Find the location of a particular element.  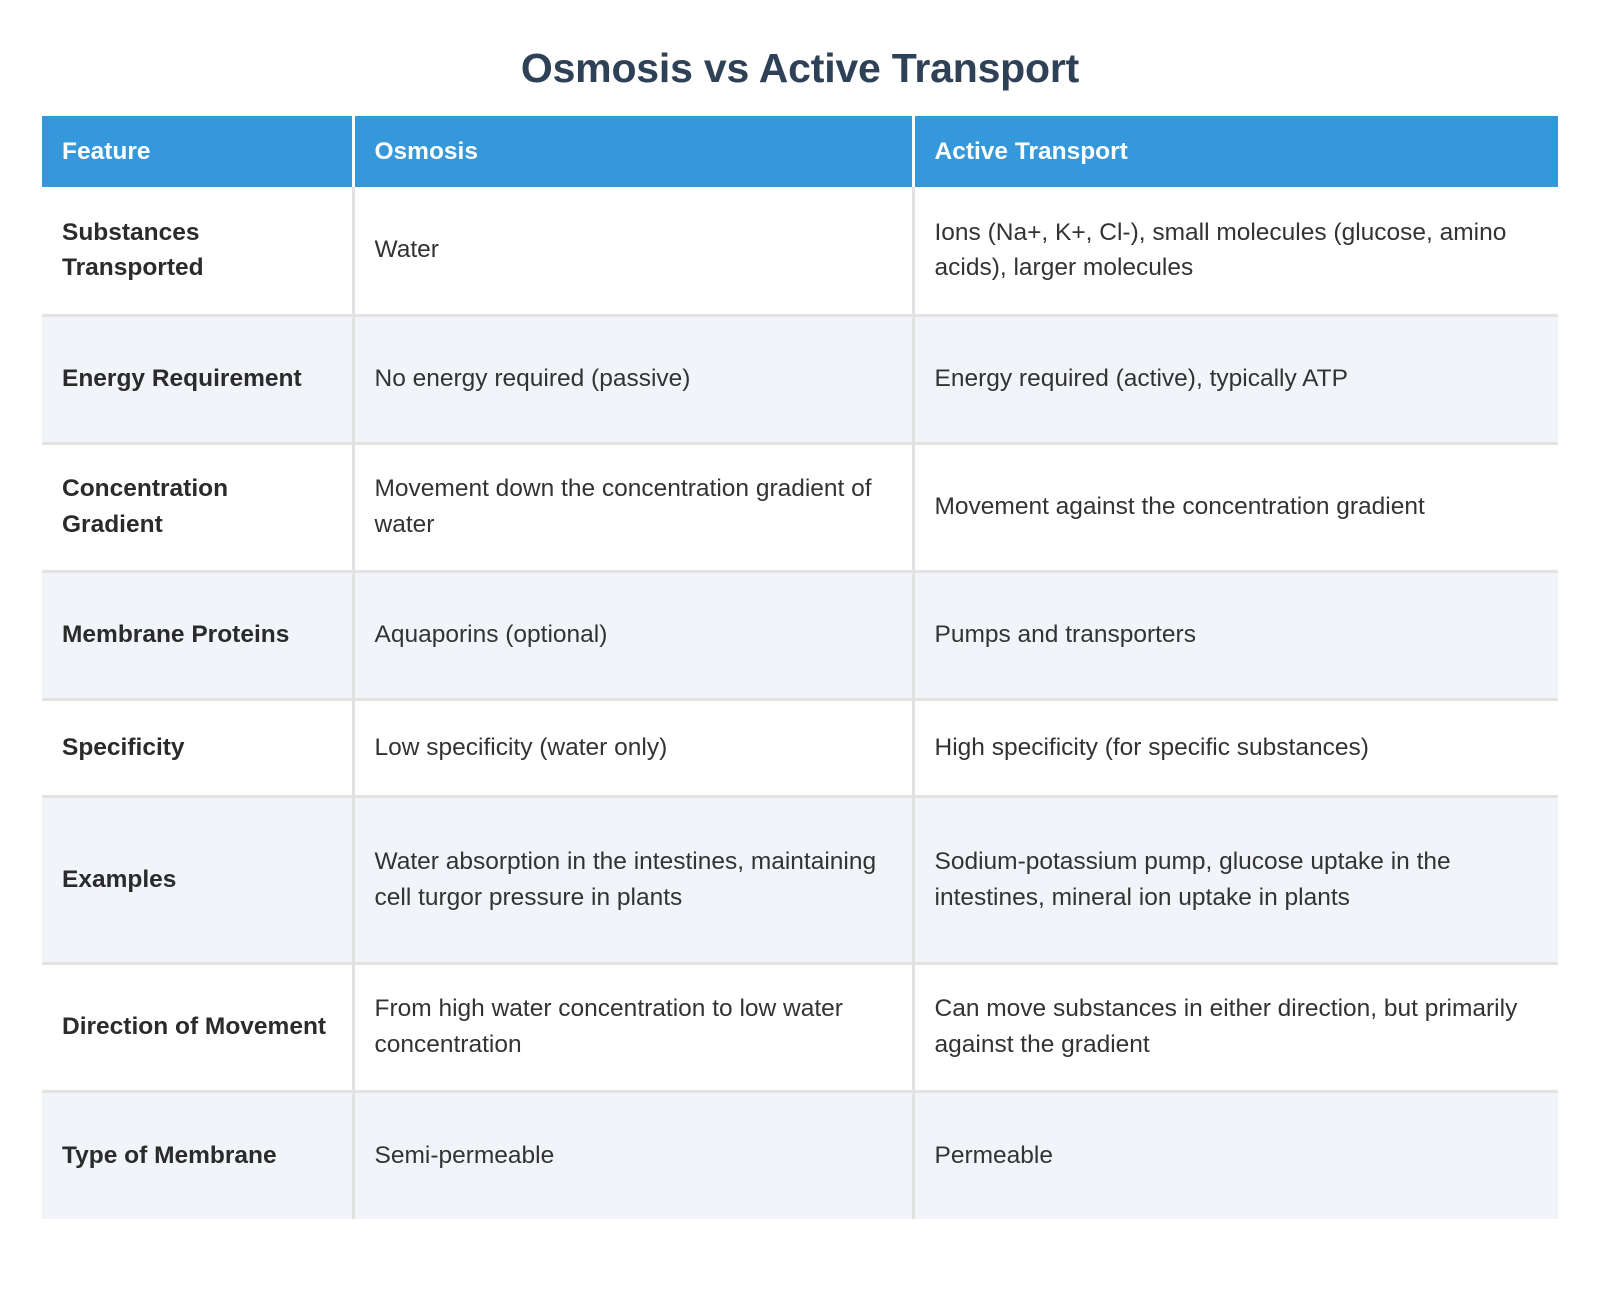

feature-label: Direction of Movement is located at coordinates (198, 1028).